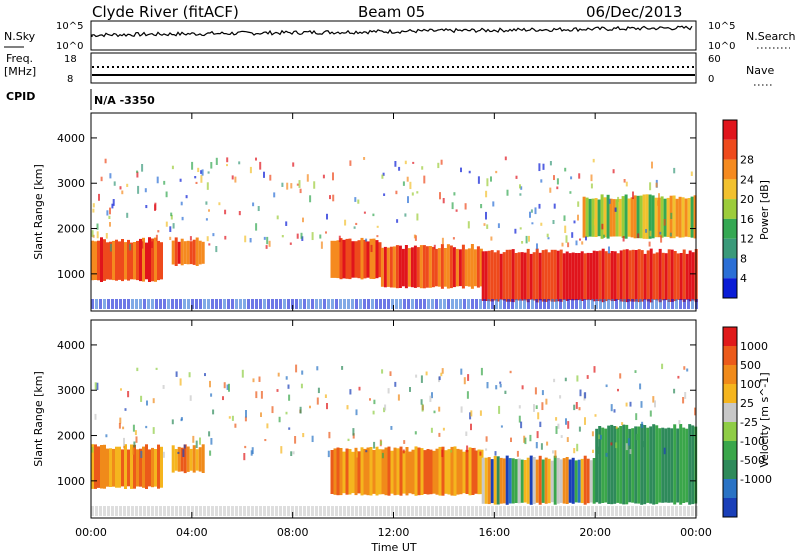  I want to click on freq-tick-bottom: 8, so click(70, 79).